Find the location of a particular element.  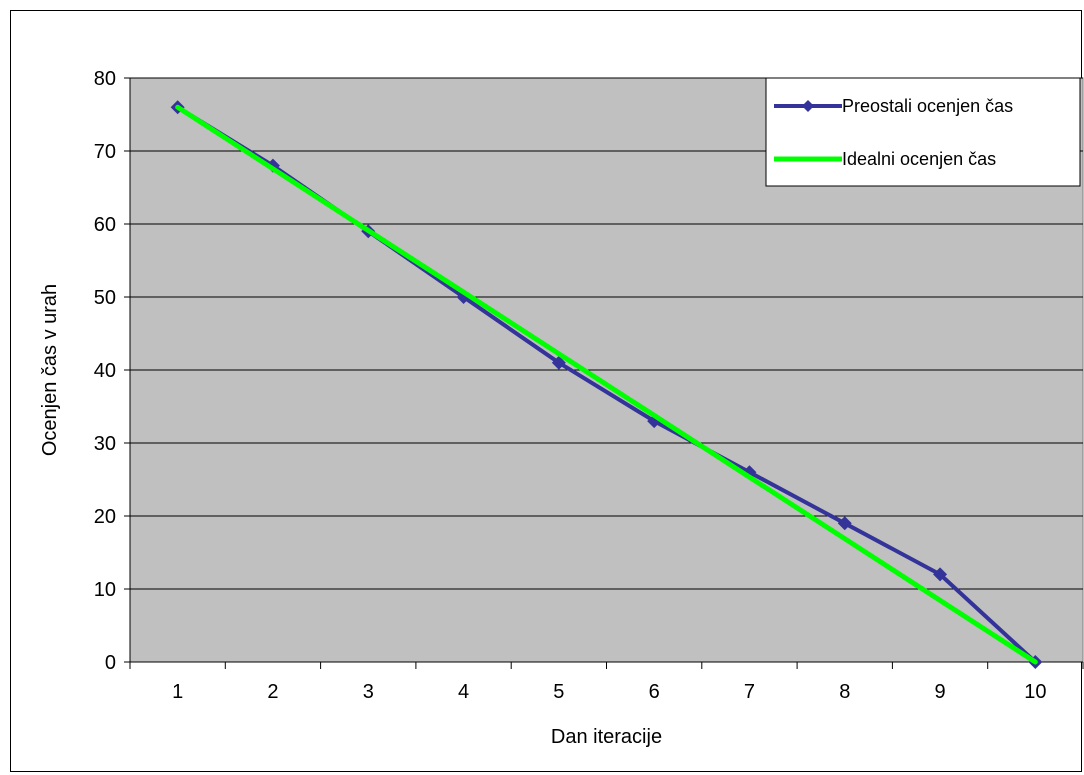

x-axis-ticks: 1 2 3 4 5 6 7 8 9 10 is located at coordinates (606, 682).